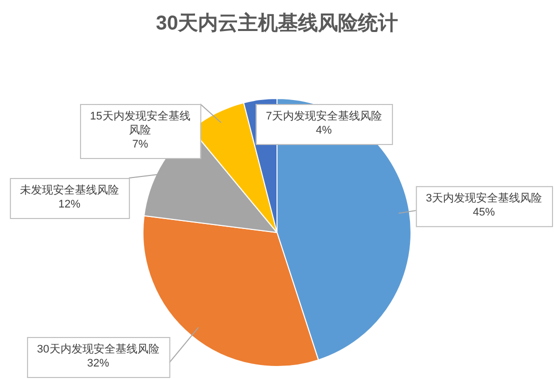 The width and height of the screenshot is (554, 379). I want to click on slice-label: 3天内发现安全基线风险, so click(484, 198).